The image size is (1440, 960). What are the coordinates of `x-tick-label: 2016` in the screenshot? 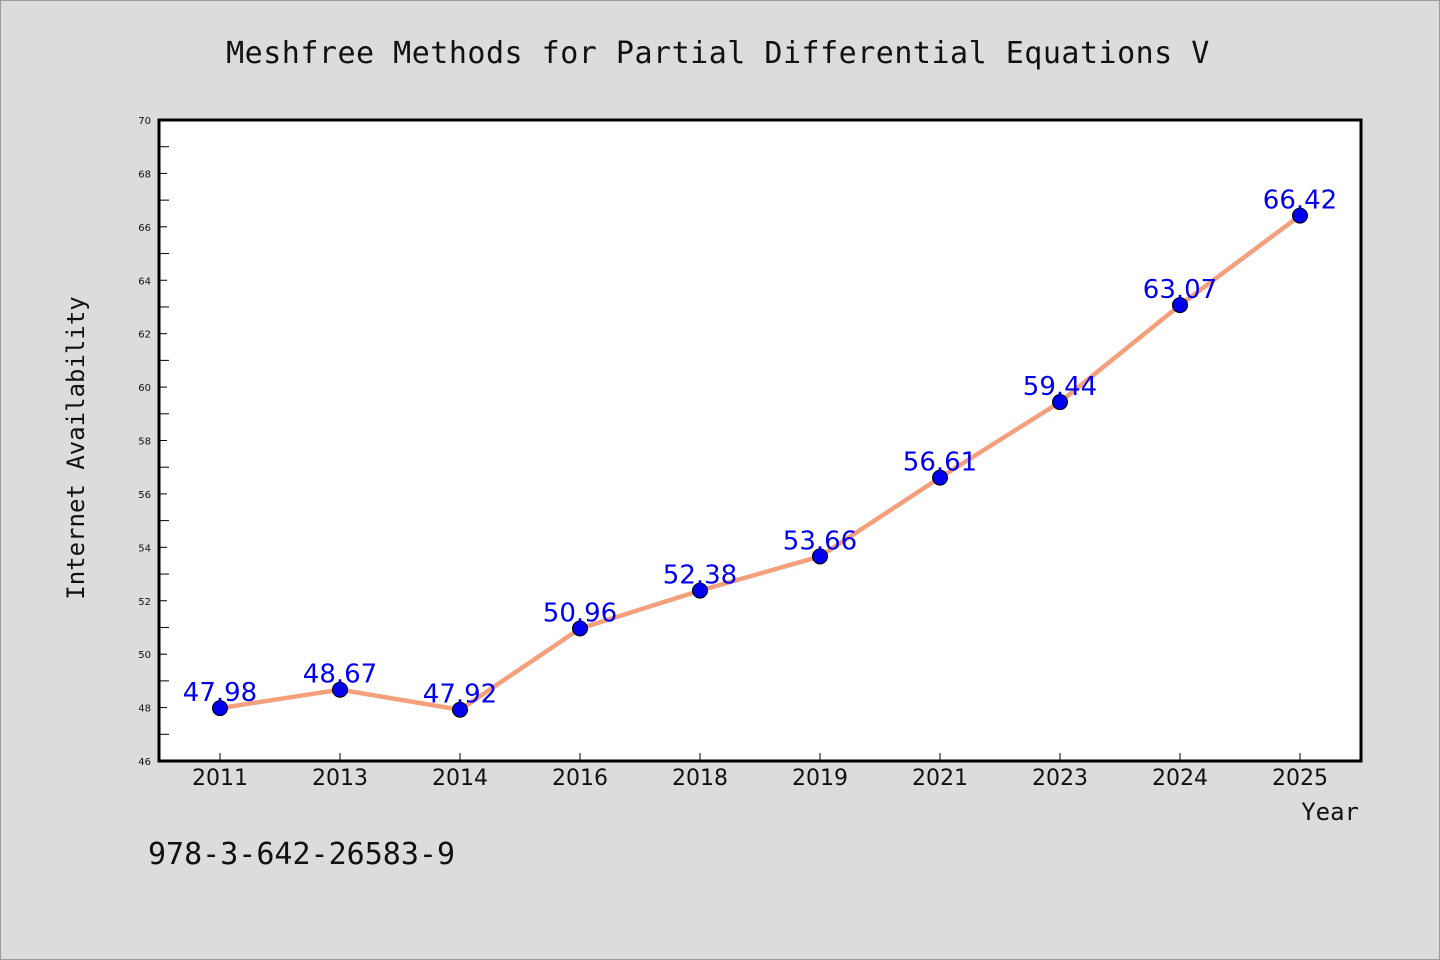 It's located at (580, 778).